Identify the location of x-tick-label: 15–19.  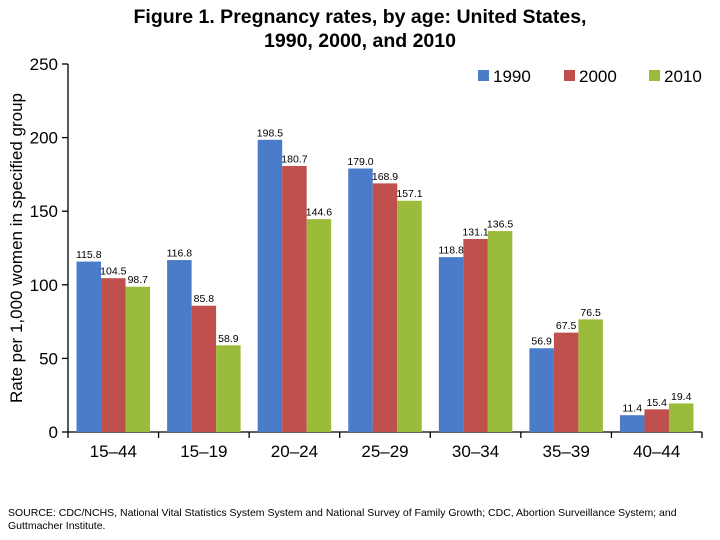
(203, 451).